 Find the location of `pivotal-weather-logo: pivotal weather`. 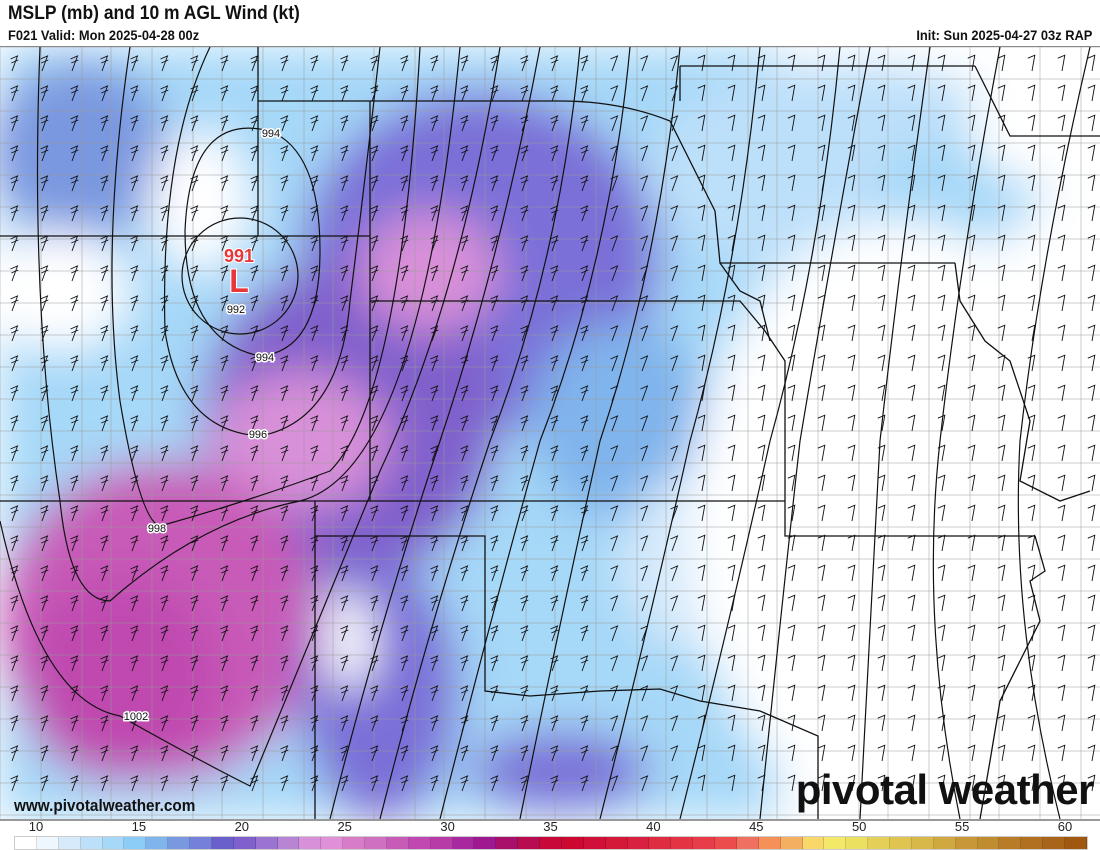

pivotal-weather-logo: pivotal weather is located at coordinates (945, 789).